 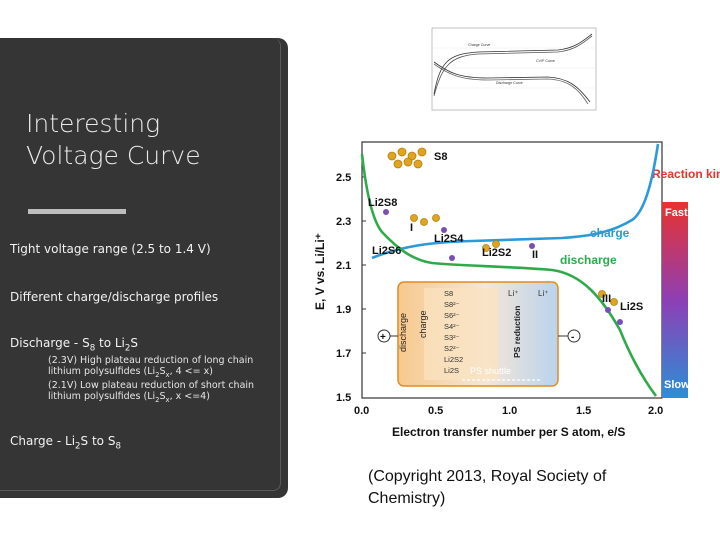 What do you see at coordinates (509, 411) in the screenshot?
I see `x-tick-1-0: 1.0` at bounding box center [509, 411].